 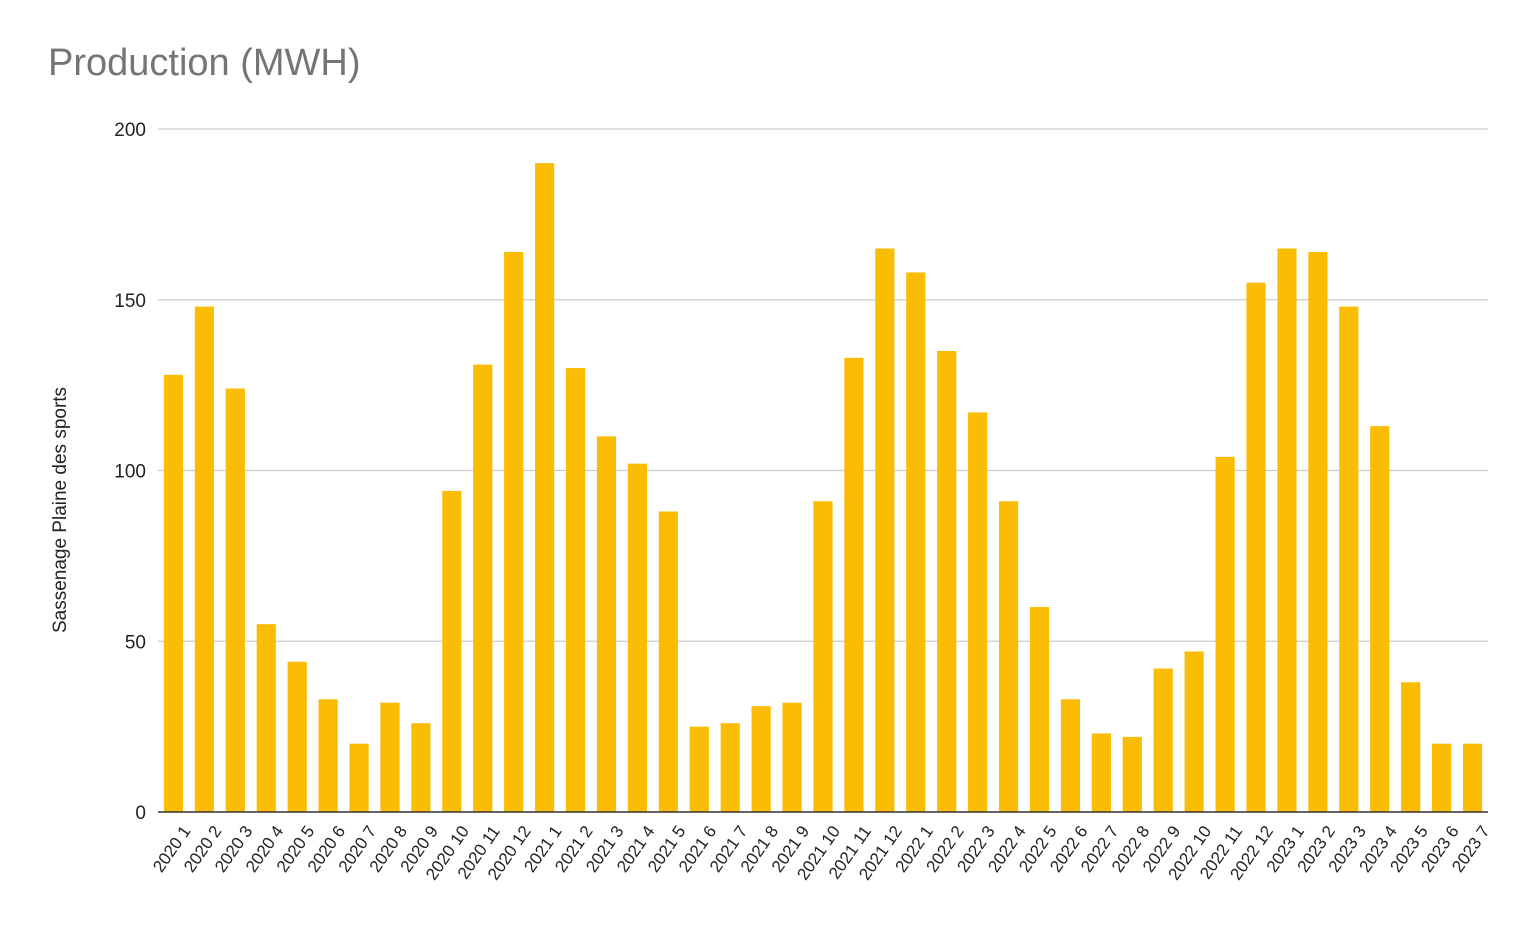 I want to click on y-tick-label: 100, so click(x=130, y=472).